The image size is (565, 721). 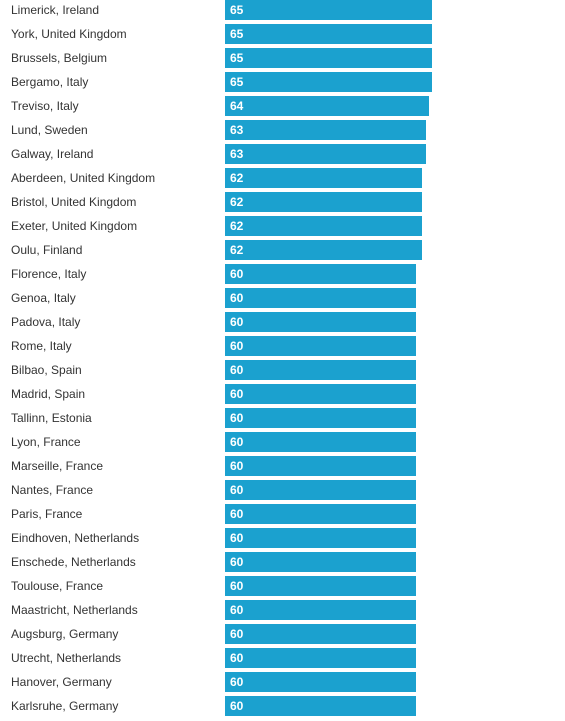 I want to click on category-label: Tallinn, Estonia, so click(x=51, y=418).